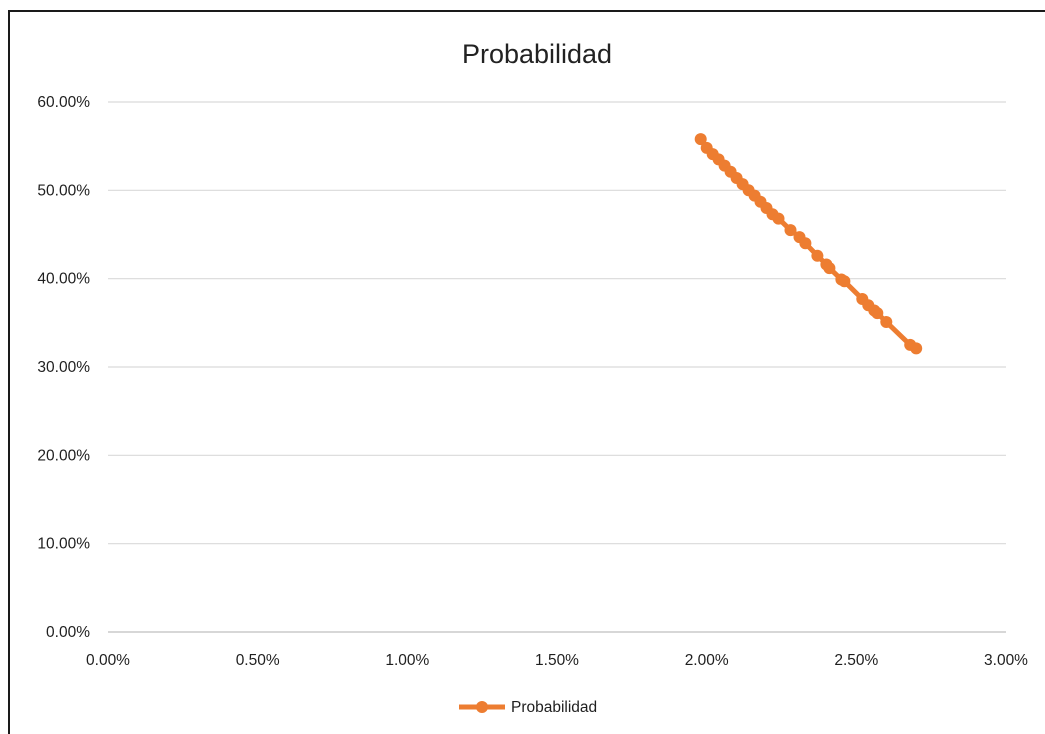  What do you see at coordinates (63, 102) in the screenshot?
I see `y-tick-label: 60.00%` at bounding box center [63, 102].